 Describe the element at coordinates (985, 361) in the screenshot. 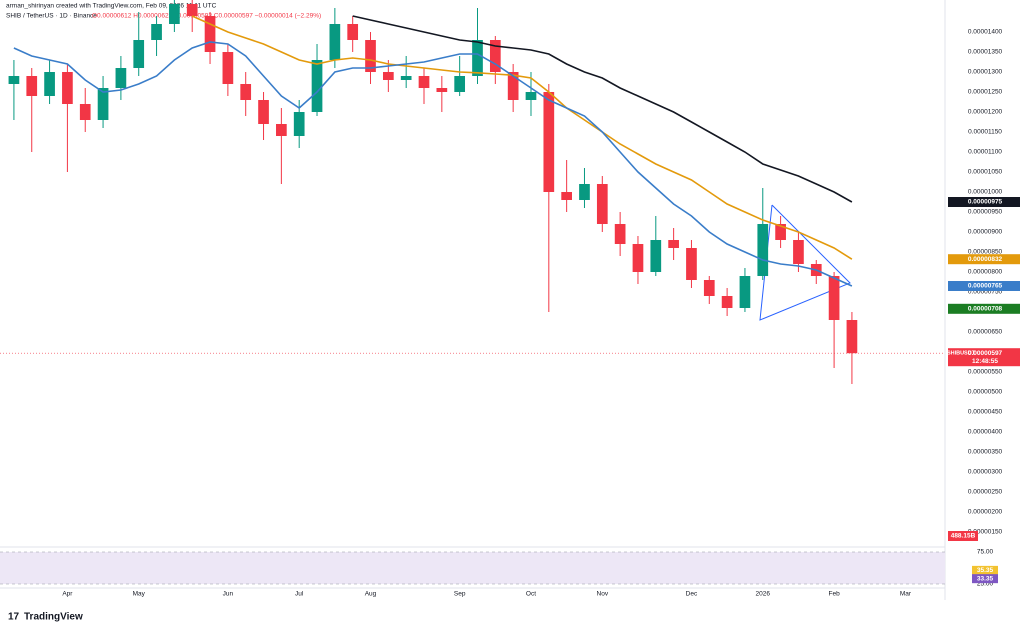

I see `countdown: 12:48:55` at that location.